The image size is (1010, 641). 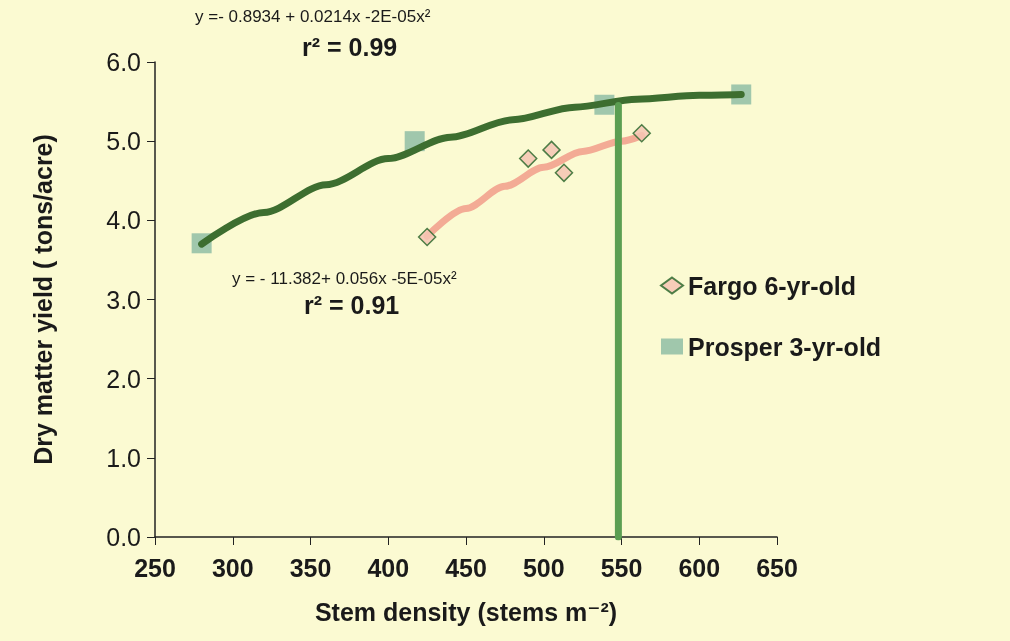 What do you see at coordinates (232, 567) in the screenshot?
I see `x-tick-label: 300` at bounding box center [232, 567].